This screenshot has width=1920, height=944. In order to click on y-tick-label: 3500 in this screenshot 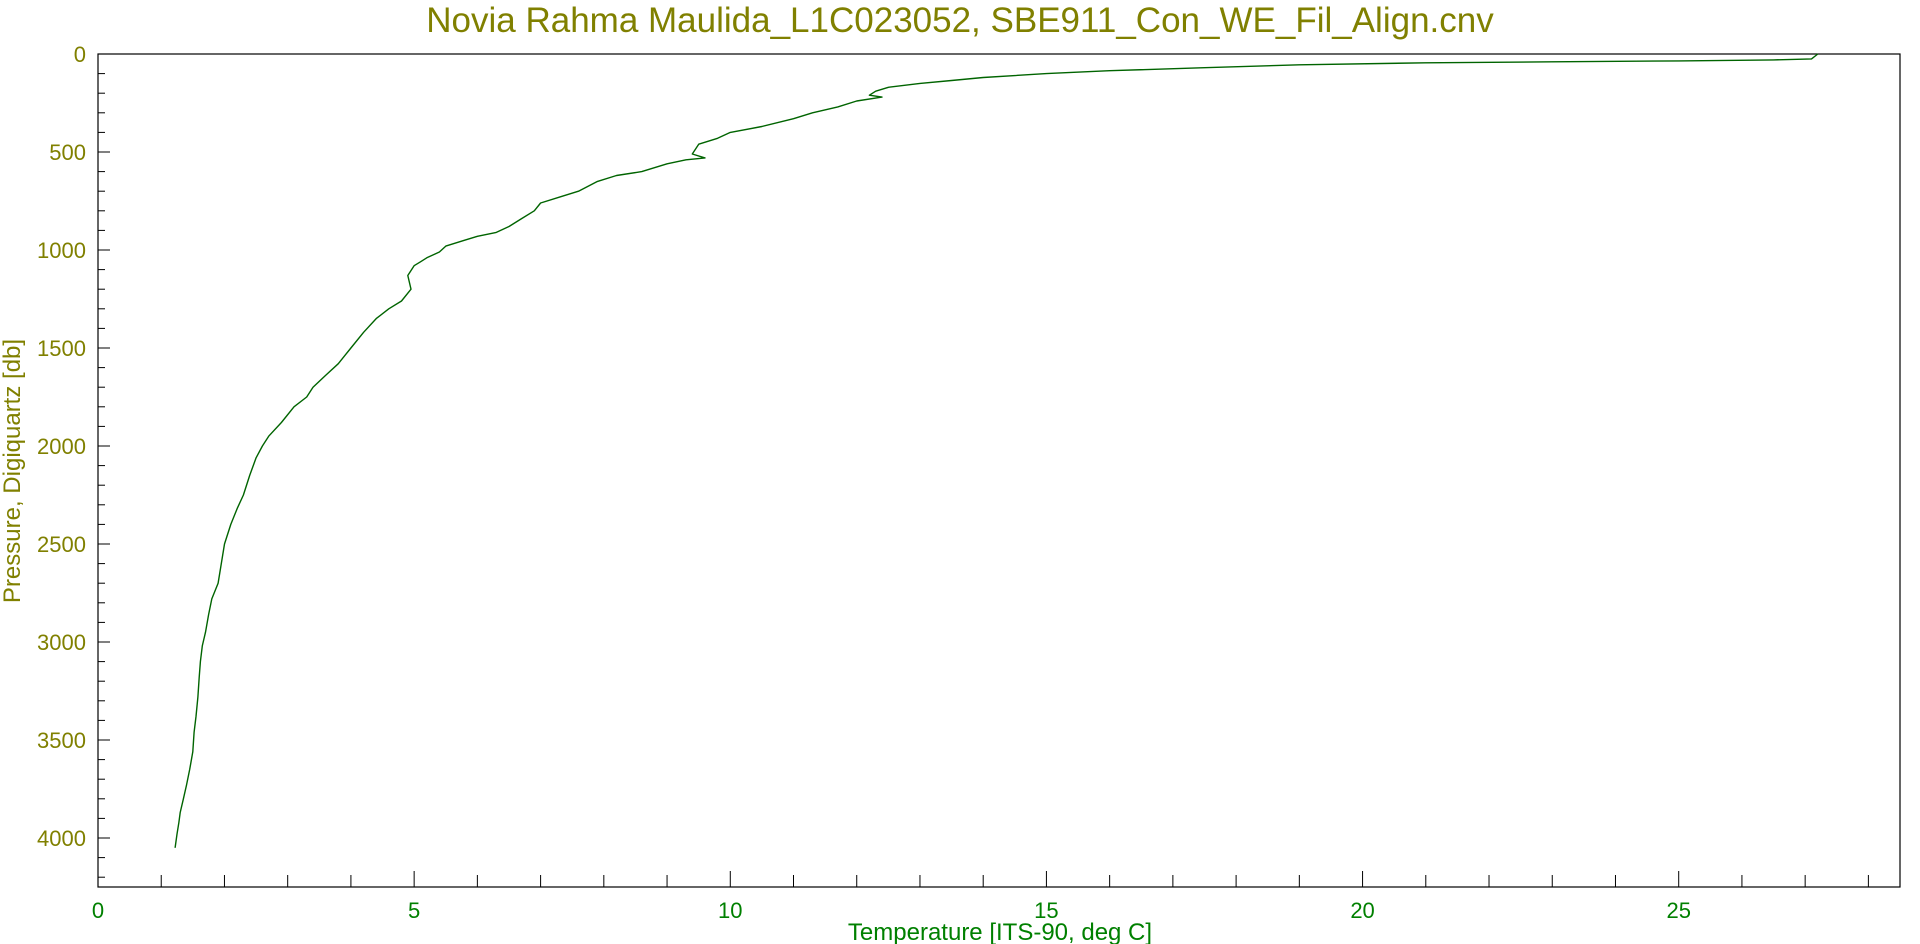, I will do `click(61, 740)`.